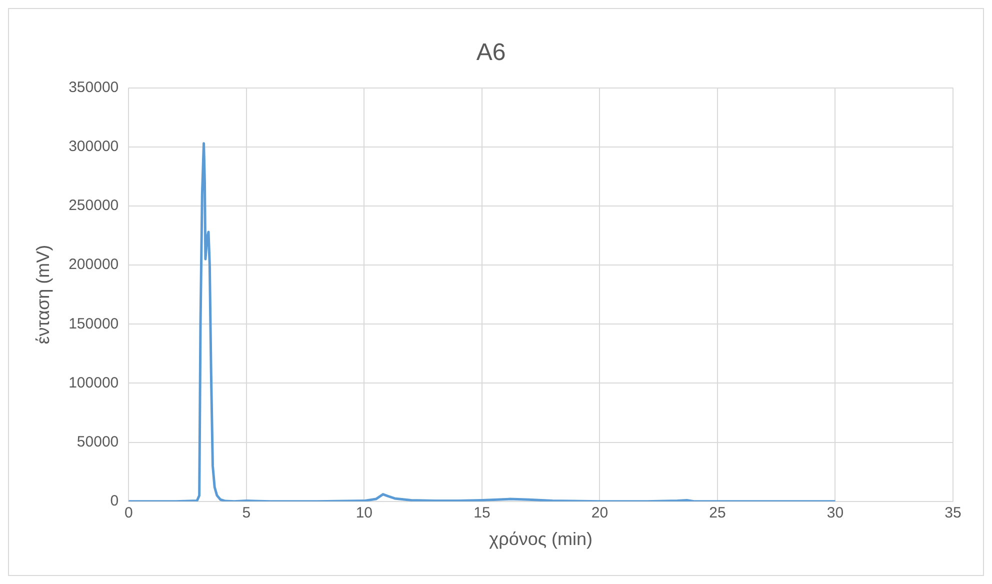  I want to click on y-tick-label: 0, so click(114, 501).